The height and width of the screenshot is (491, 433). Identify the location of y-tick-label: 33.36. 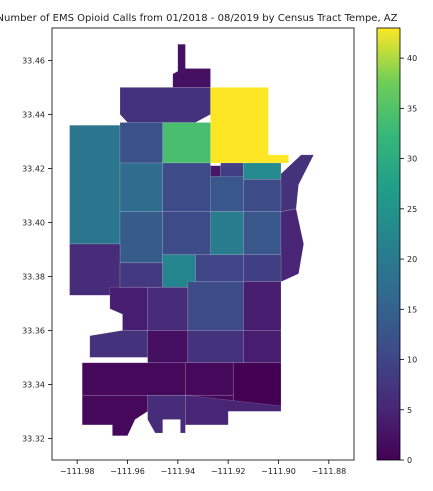
(33, 330).